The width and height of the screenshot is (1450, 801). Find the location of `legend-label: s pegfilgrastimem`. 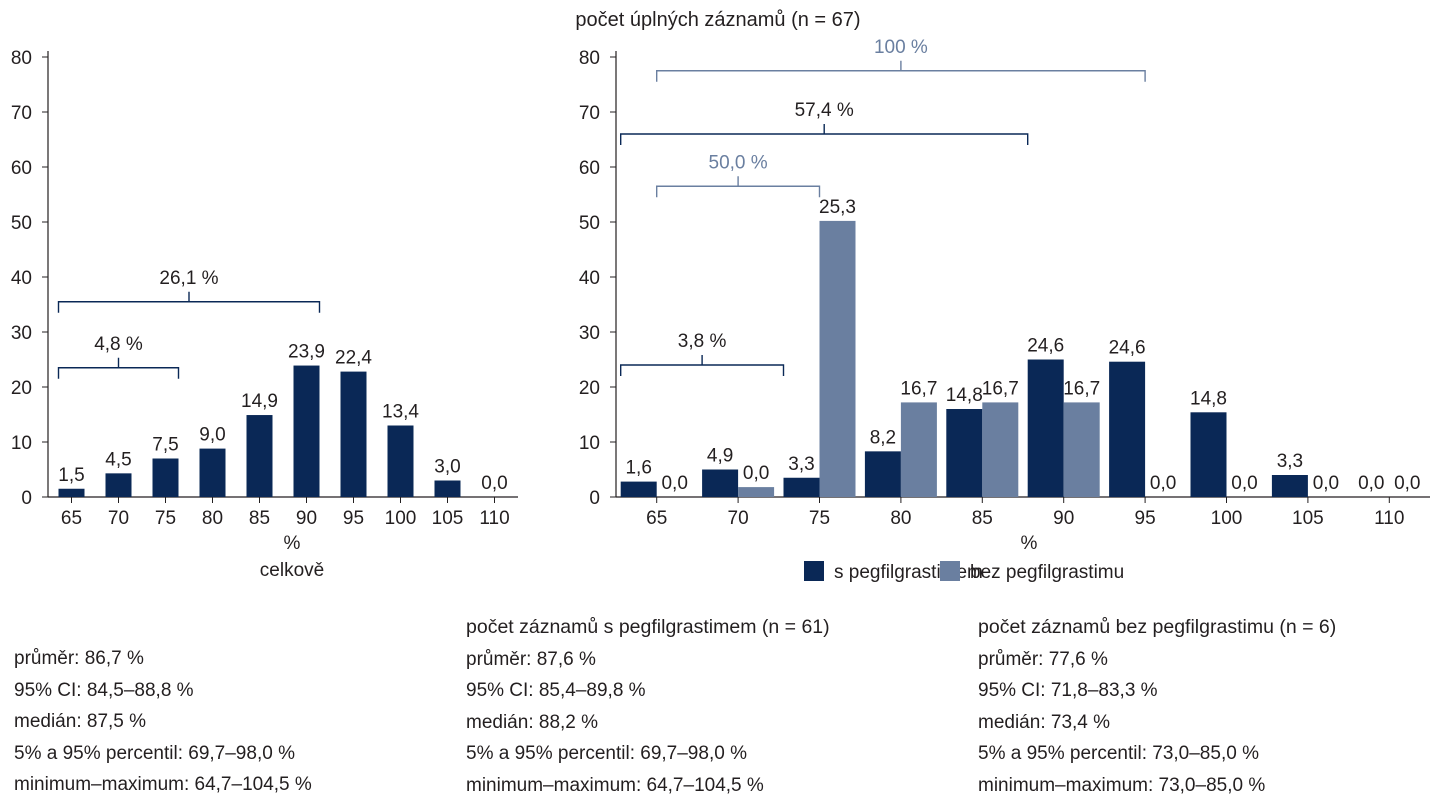

legend-label: s pegfilgrastimem is located at coordinates (908, 572).